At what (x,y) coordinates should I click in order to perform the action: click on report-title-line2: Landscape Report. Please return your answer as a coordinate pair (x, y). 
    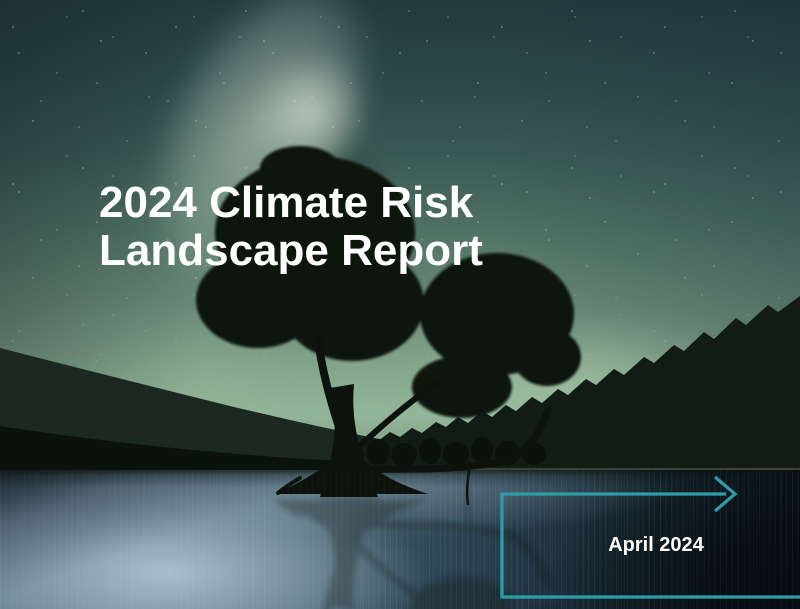
    Looking at the image, I should click on (291, 250).